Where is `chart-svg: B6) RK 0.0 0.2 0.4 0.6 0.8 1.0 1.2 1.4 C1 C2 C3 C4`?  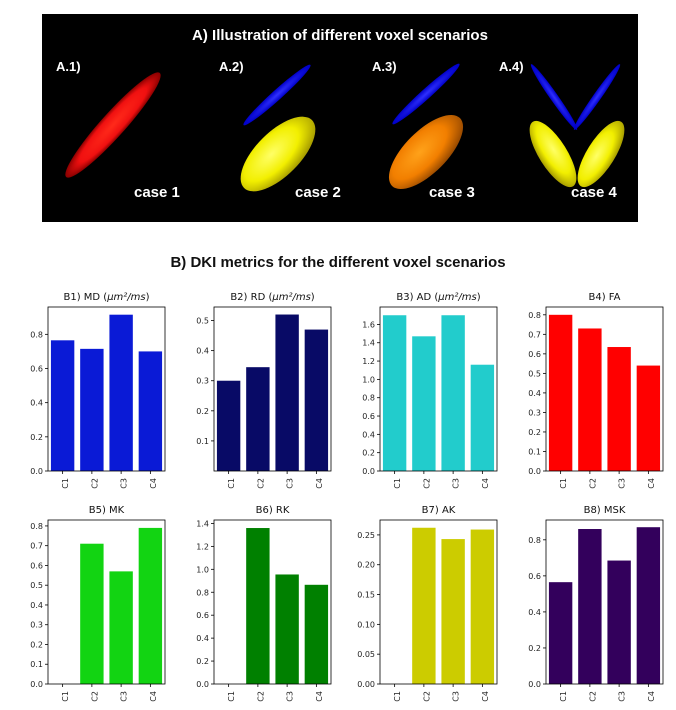 chart-svg: B6) RK 0.0 0.2 0.4 0.6 0.8 1.0 1.2 1.4 C1 C2 C3 C4 is located at coordinates (264, 603).